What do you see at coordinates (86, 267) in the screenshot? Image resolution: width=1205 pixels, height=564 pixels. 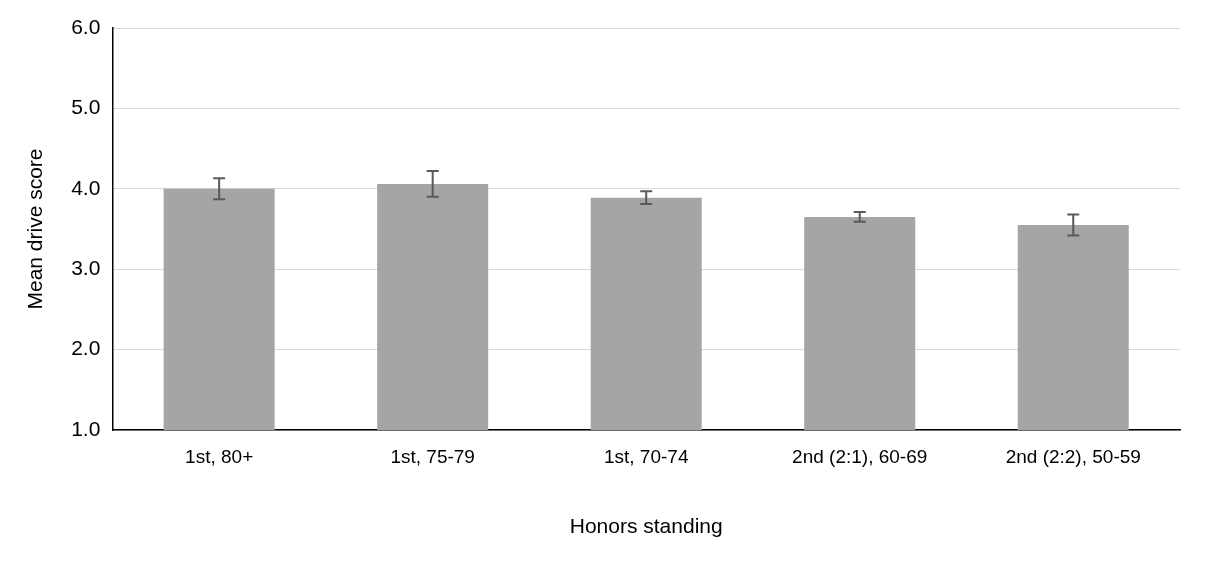 I see `y-tick-label: 3.0` at bounding box center [86, 267].